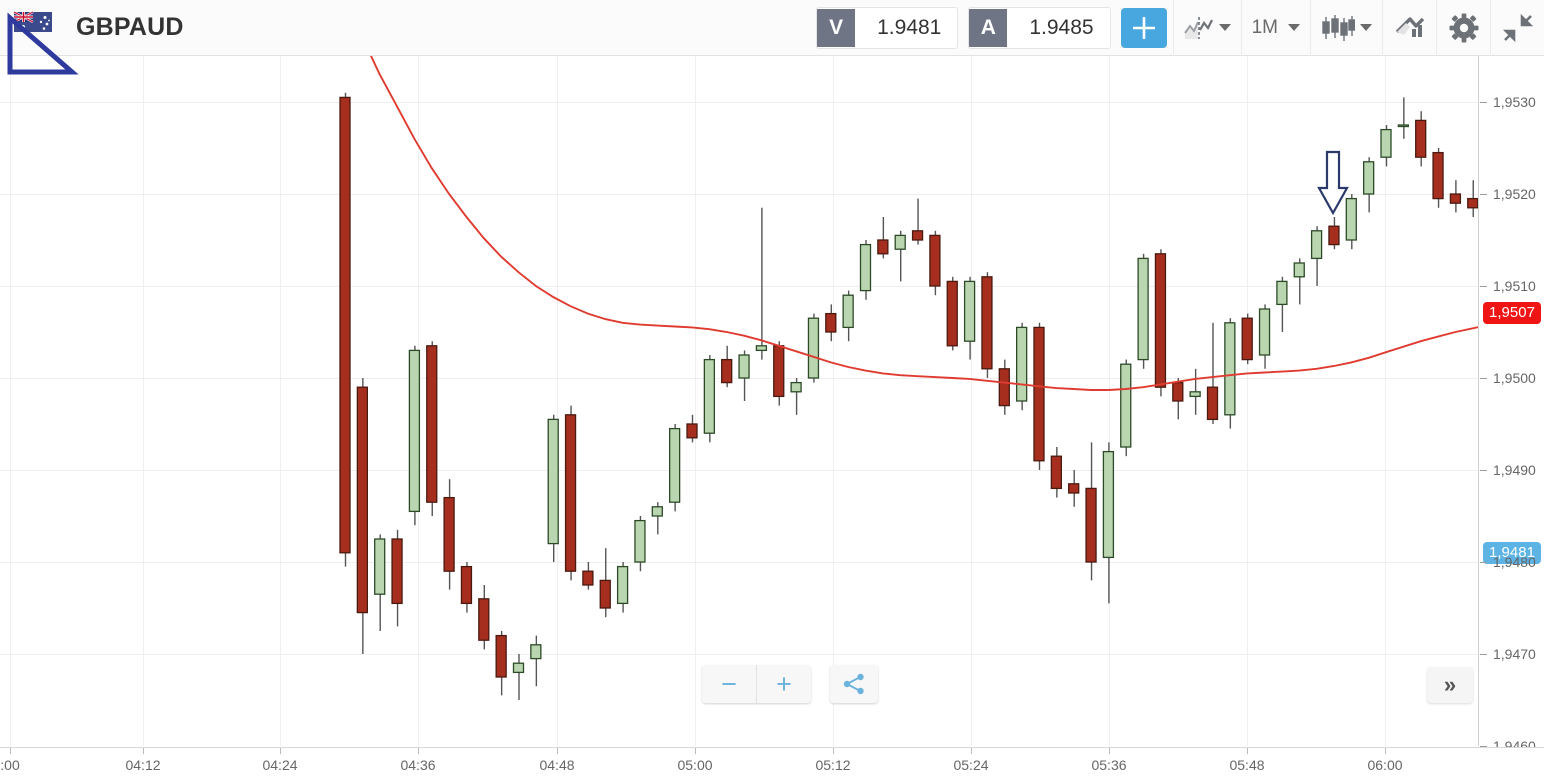 This screenshot has width=1544, height=783. I want to click on x-axis-label: 04:24, so click(280, 765).